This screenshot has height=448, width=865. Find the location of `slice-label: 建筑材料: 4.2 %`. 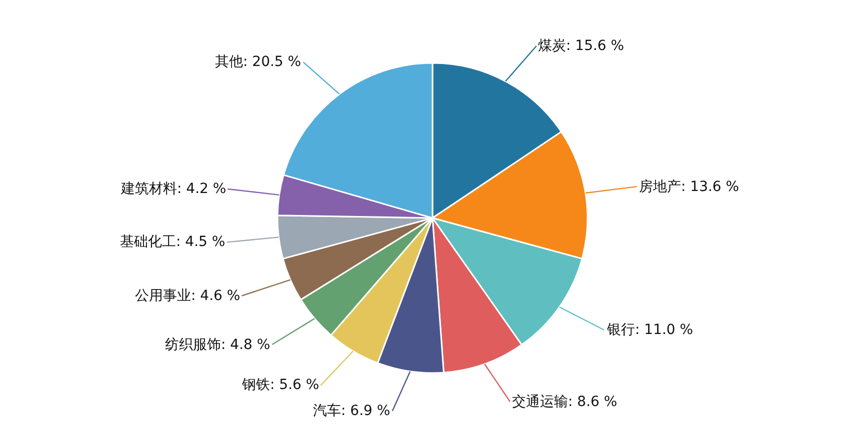

slice-label: 建筑材料: 4.2 % is located at coordinates (173, 189).